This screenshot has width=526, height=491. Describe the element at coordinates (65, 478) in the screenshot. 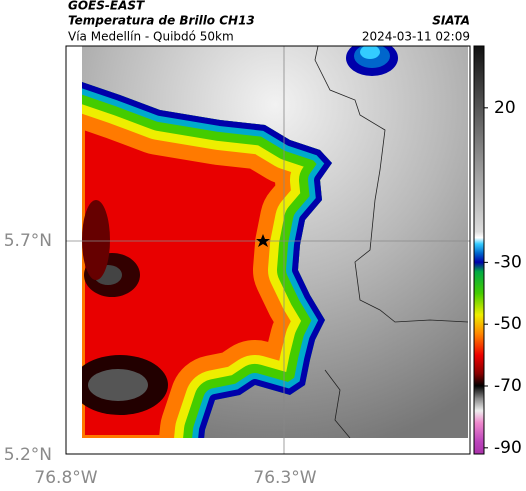

I see `x-axis-label: 76.8°W` at that location.